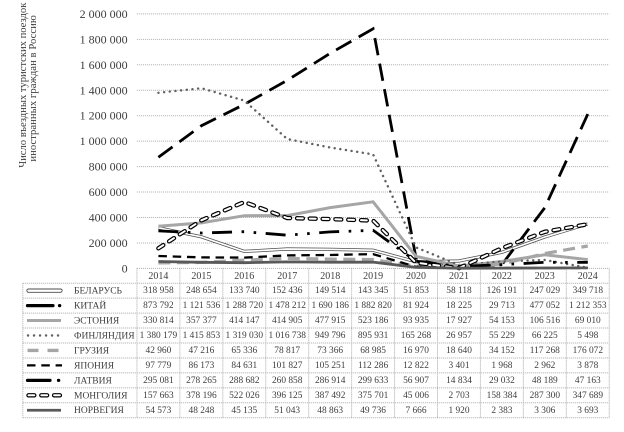 The image size is (624, 432). I want to click on svg-text: 1 400 000, so click(104, 90).